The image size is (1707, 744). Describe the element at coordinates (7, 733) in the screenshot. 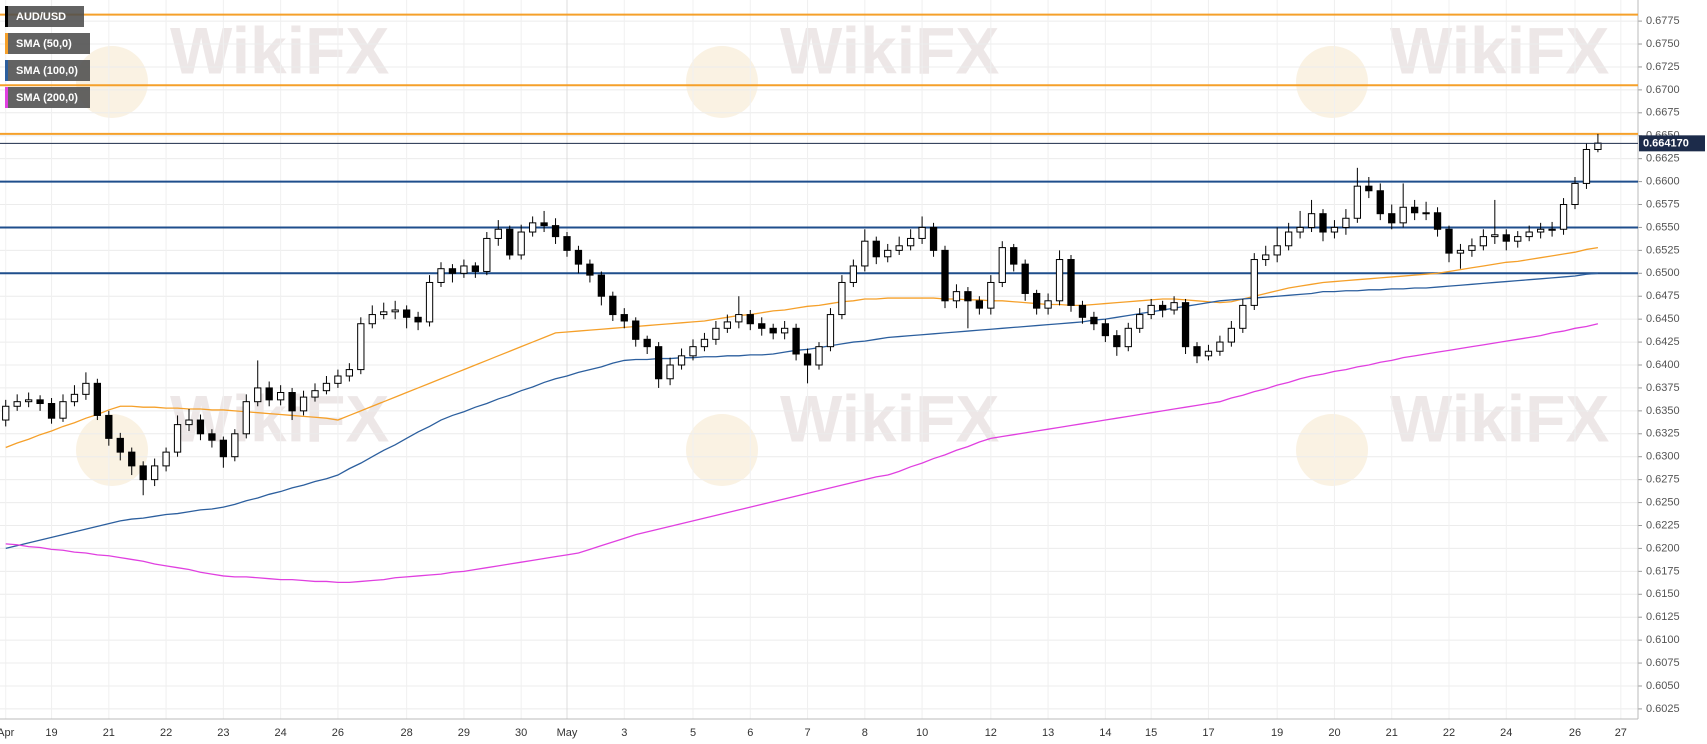

I see `x-tick-label: Apr` at that location.